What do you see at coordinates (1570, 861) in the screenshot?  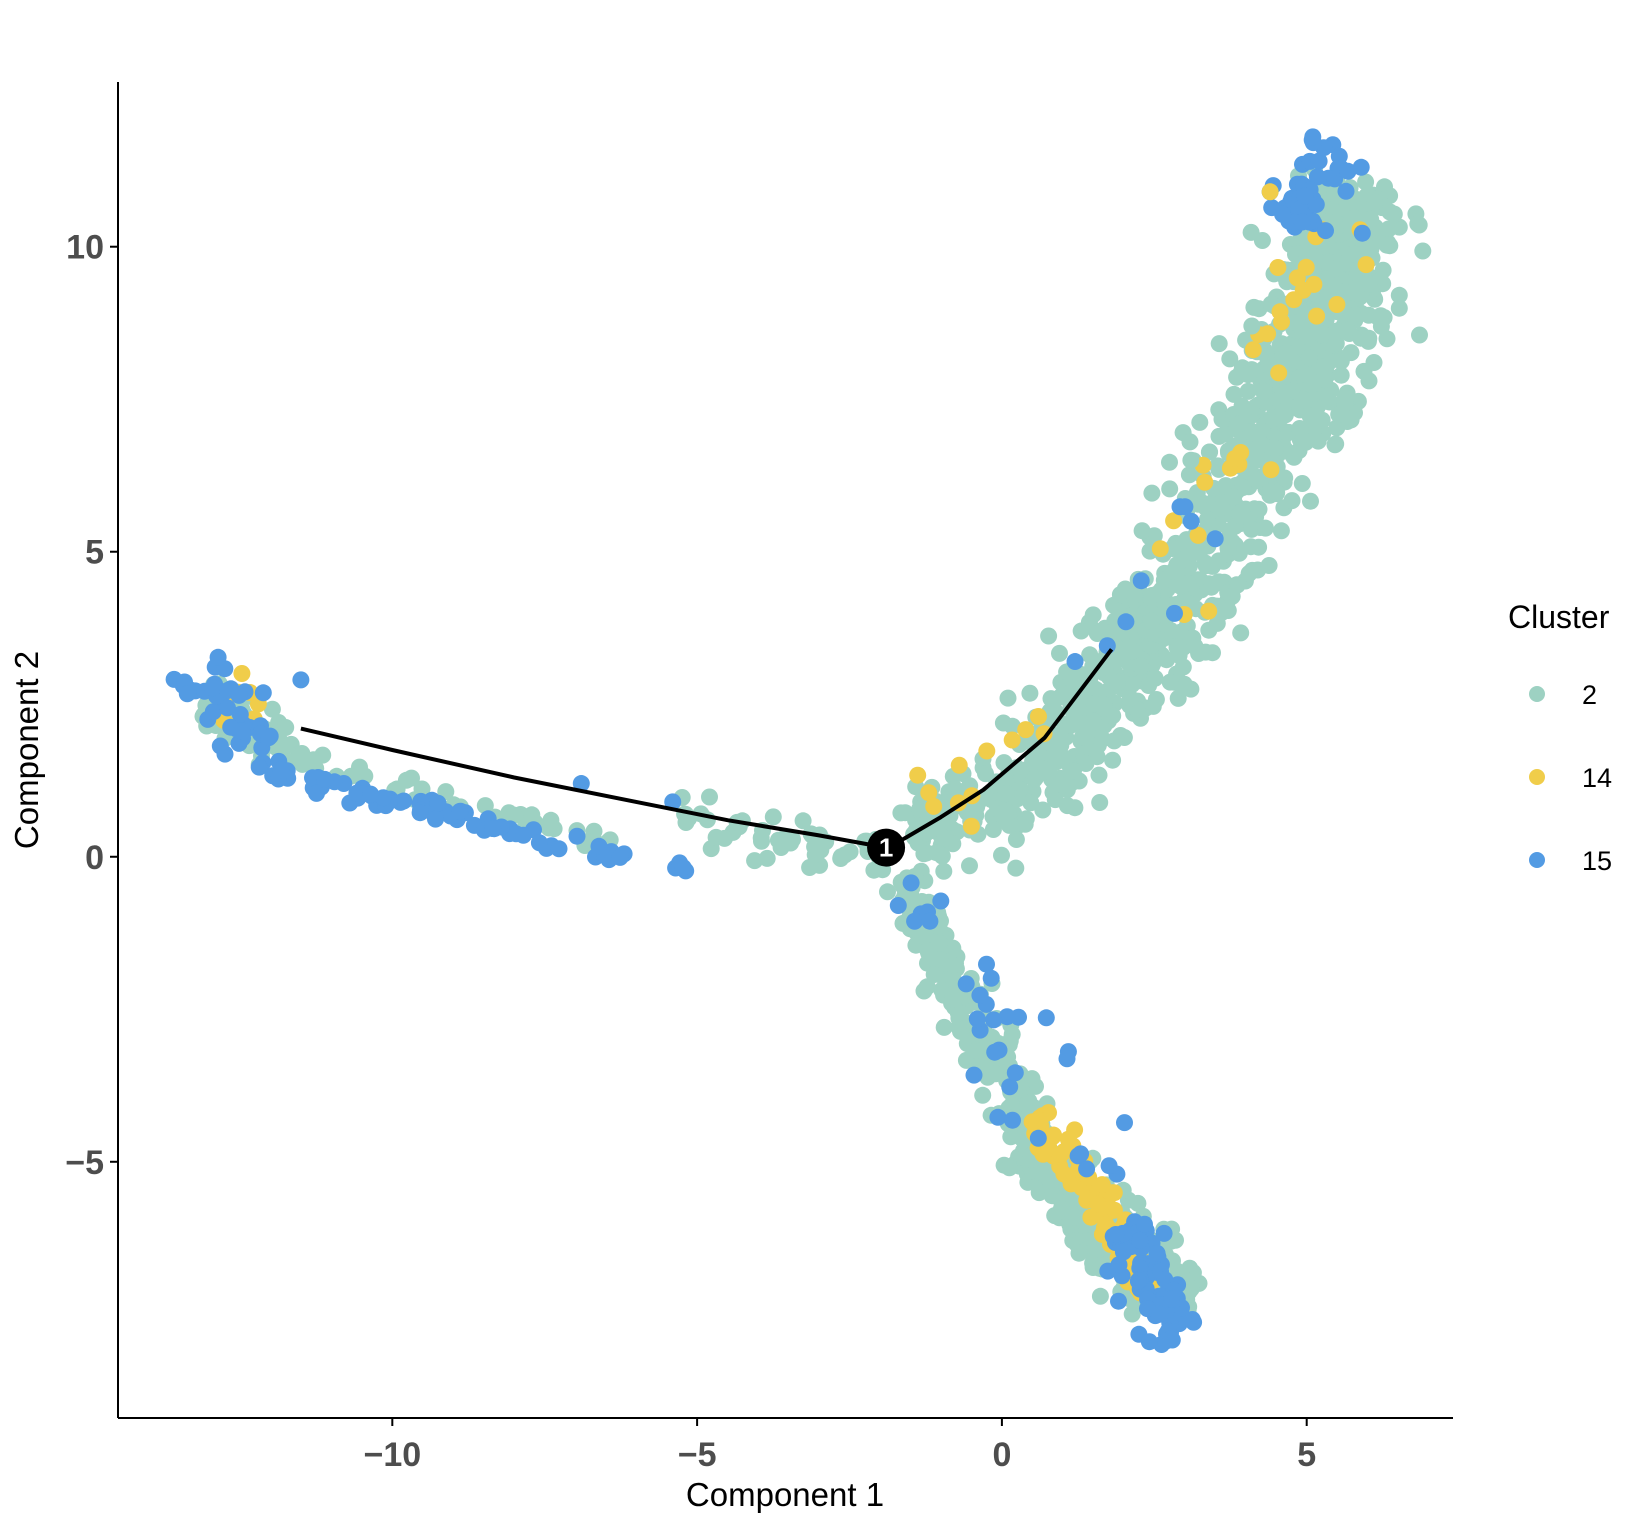 I see `legend-item-15: 15` at bounding box center [1570, 861].